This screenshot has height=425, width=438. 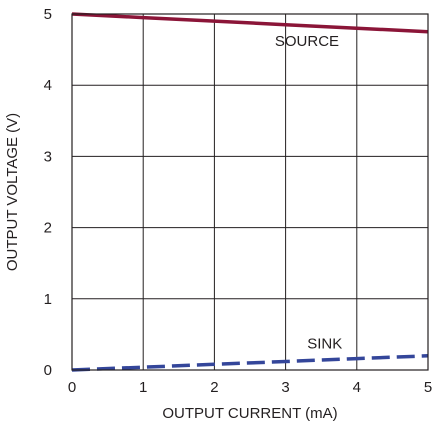 I want to click on y-tick-label: 5, so click(x=48, y=14).